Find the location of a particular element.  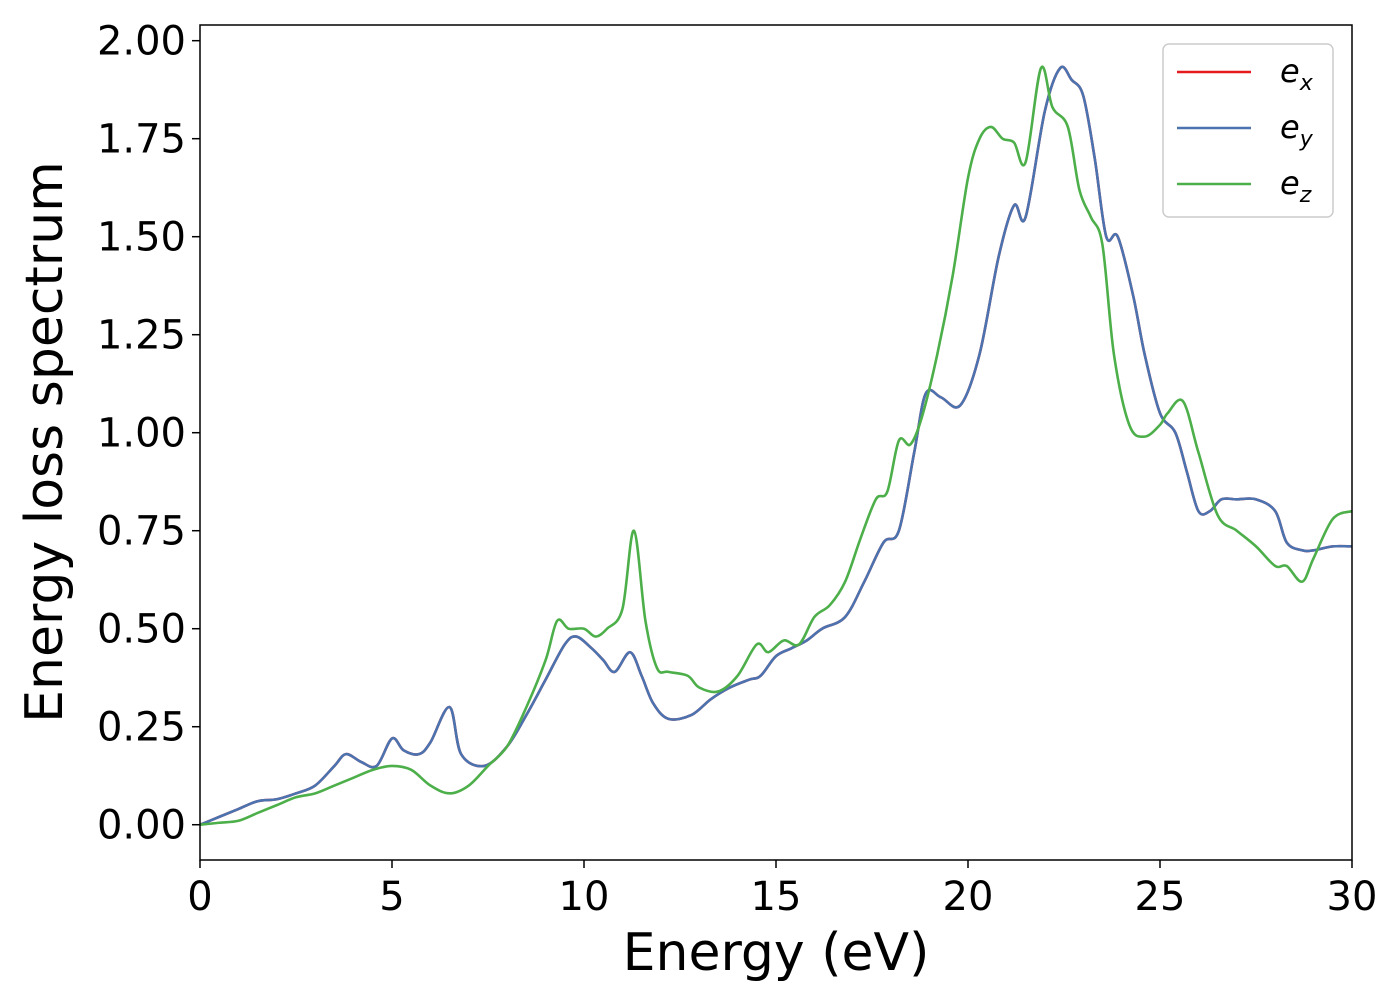

y-tick-label: 1.25 is located at coordinates (141, 336).